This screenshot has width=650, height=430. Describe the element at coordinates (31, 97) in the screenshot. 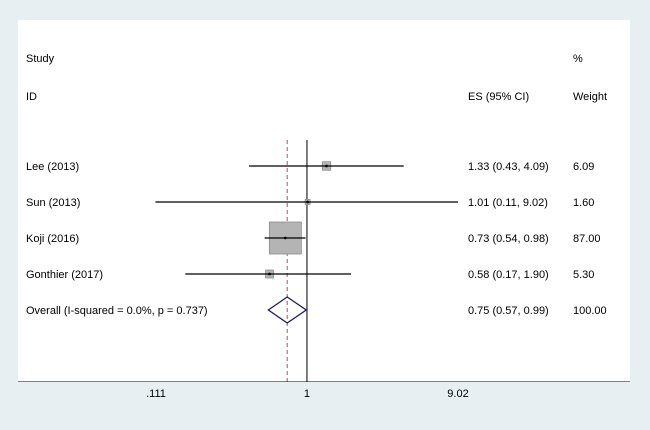

I see `header-id: ID` at that location.